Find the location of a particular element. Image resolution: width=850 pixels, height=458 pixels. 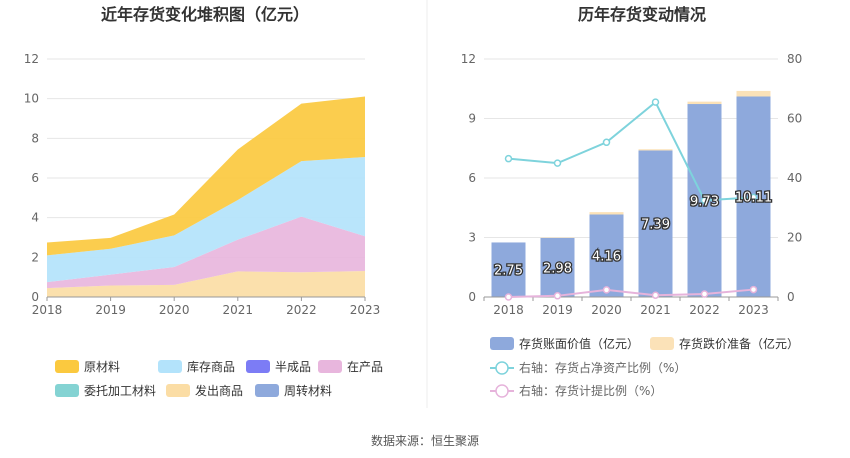

right-x-tick-label: 2023 is located at coordinates (753, 310).